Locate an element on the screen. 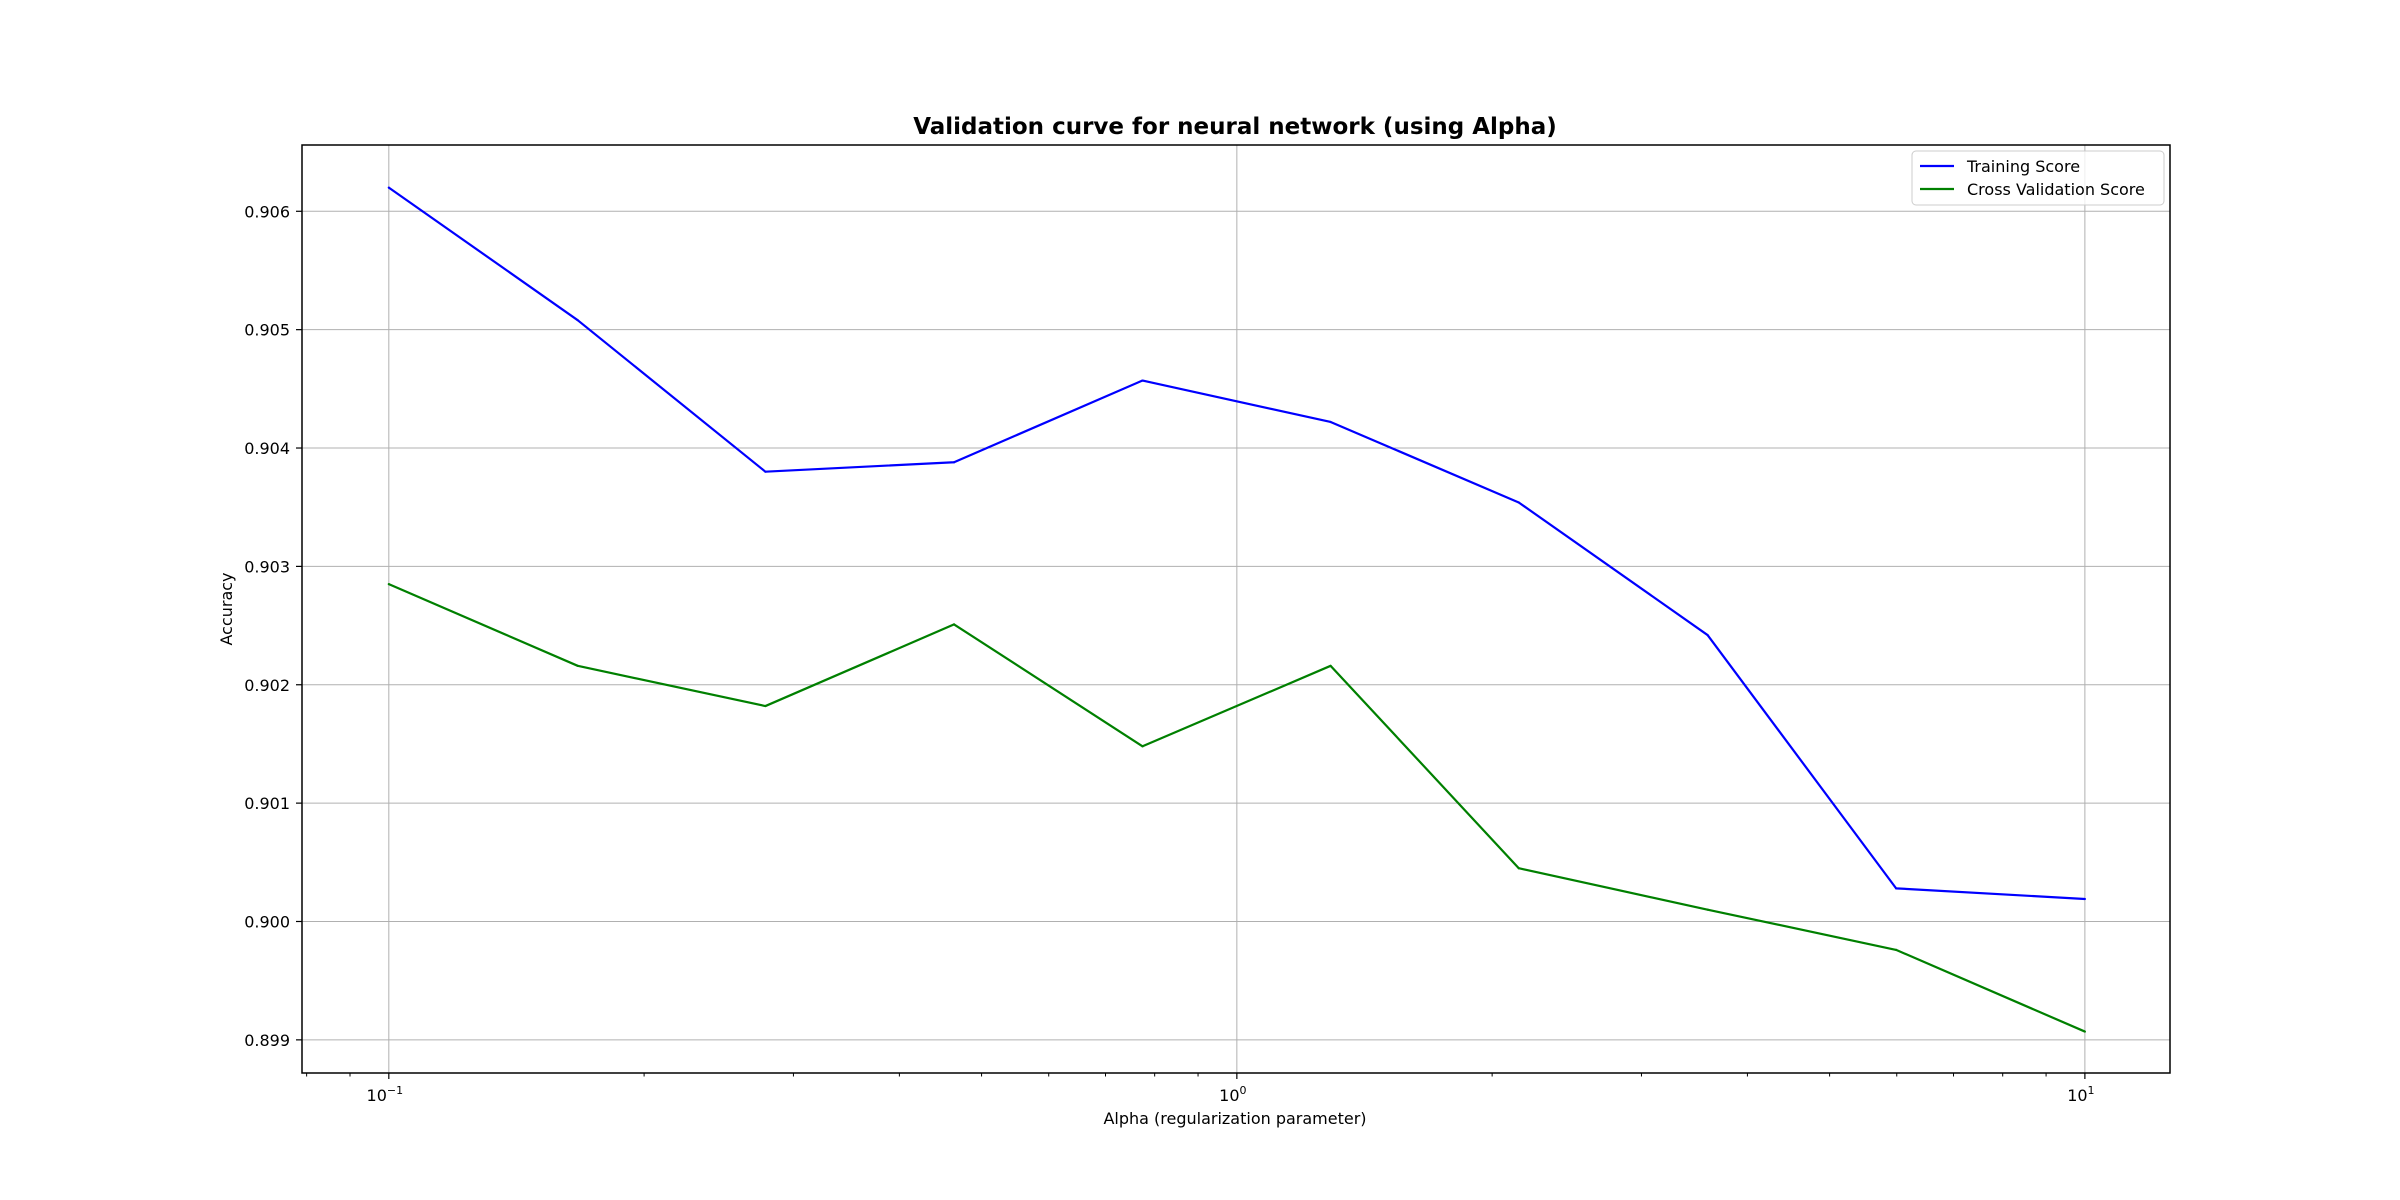 Image resolution: width=2400 pixels, height=1200 pixels. legend-box is located at coordinates (2038, 178).